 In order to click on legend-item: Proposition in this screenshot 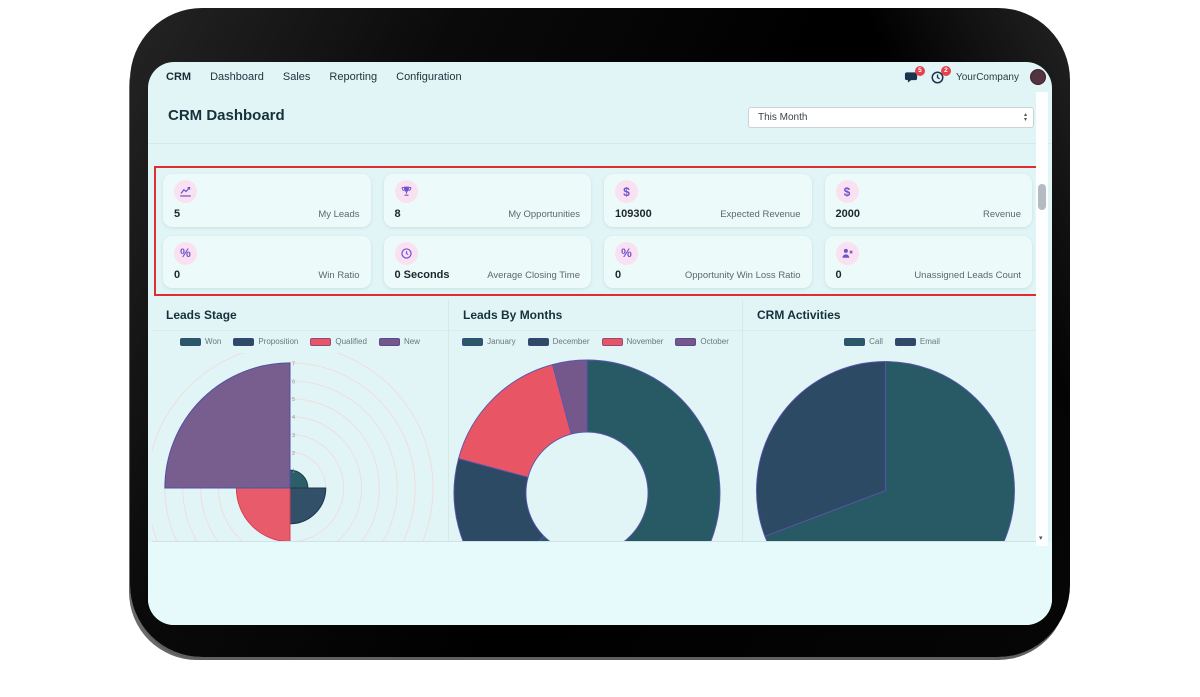, I will do `click(265, 341)`.